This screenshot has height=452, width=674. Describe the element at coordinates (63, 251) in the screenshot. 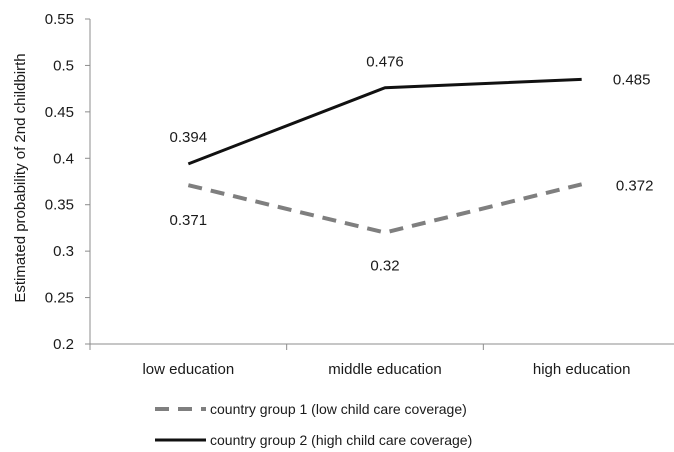

I see `y-tick-label: 0.3` at that location.